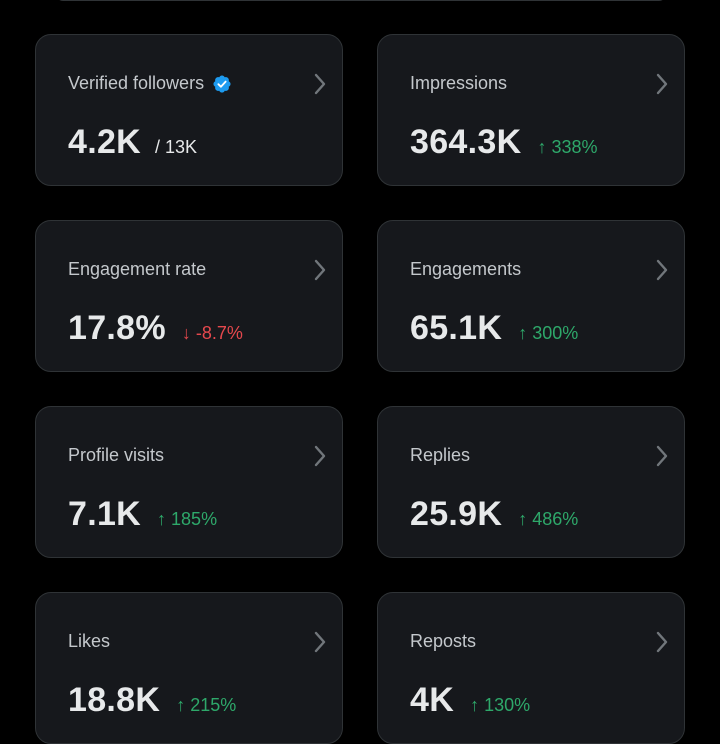 The image size is (720, 744). Describe the element at coordinates (189, 668) in the screenshot. I see `likes-card: Likes 18.8K ↑ 215%` at that location.